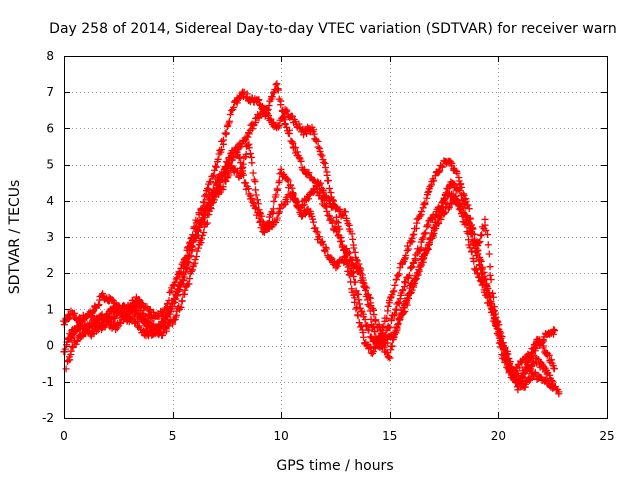 The width and height of the screenshot is (640, 480). Describe the element at coordinates (498, 436) in the screenshot. I see `x-tick-label: 20` at that location.